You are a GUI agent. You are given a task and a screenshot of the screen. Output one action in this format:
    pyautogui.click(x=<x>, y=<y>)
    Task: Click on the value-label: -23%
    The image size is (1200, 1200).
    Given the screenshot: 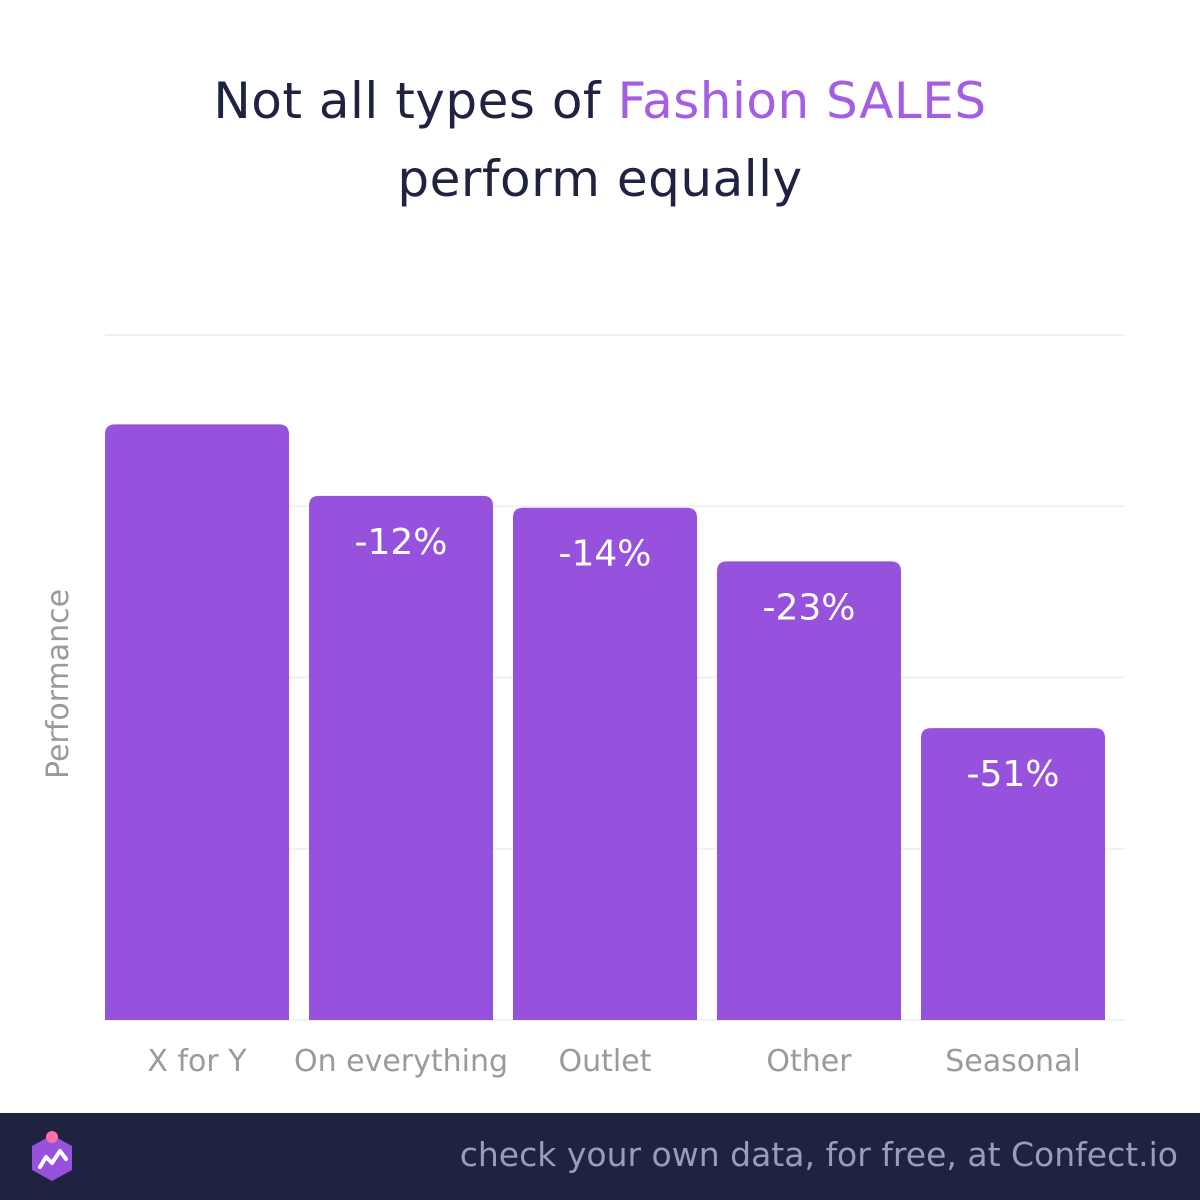 What is the action you would take?
    pyautogui.click(x=808, y=607)
    